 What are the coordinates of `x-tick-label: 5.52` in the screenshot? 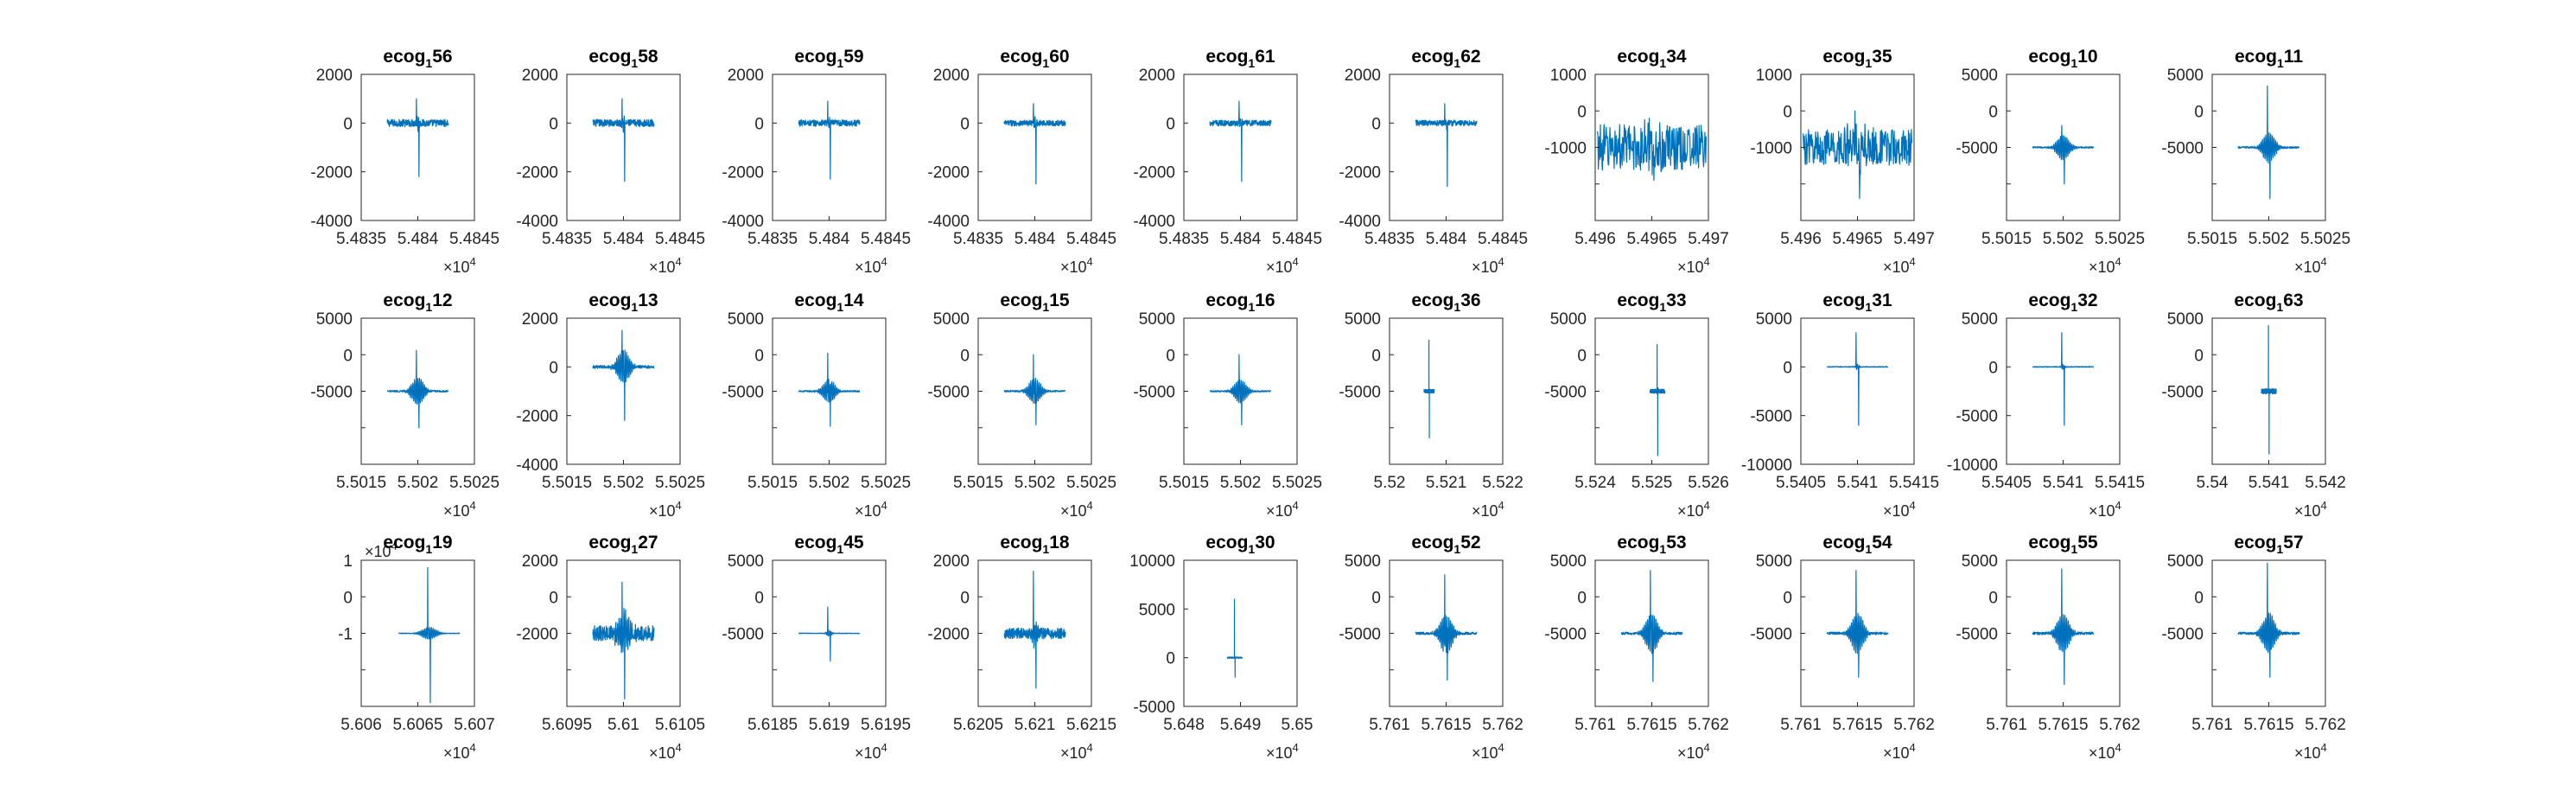 It's located at (1390, 483).